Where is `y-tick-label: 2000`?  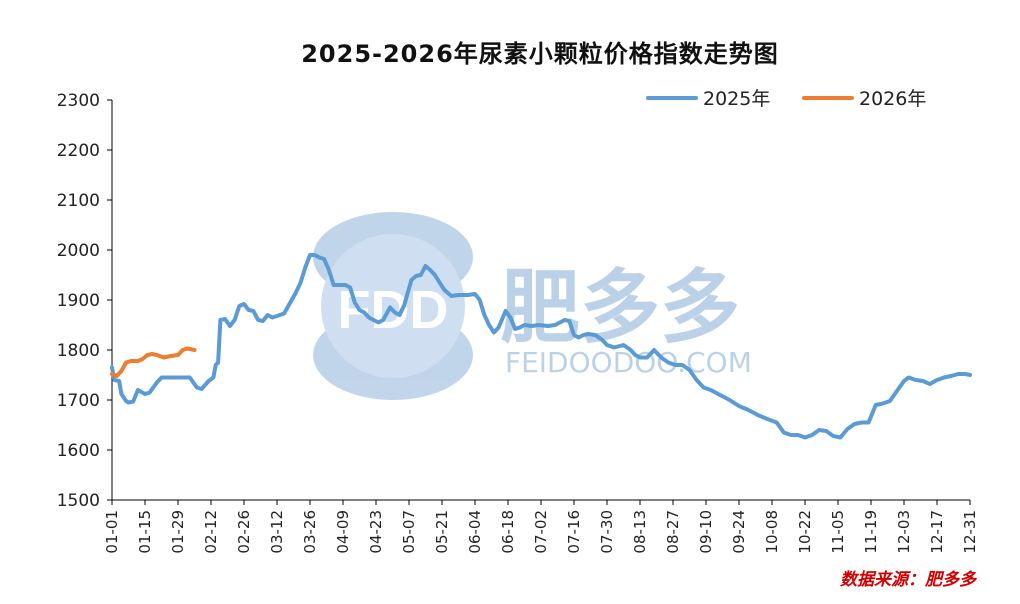 y-tick-label: 2000 is located at coordinates (78, 251).